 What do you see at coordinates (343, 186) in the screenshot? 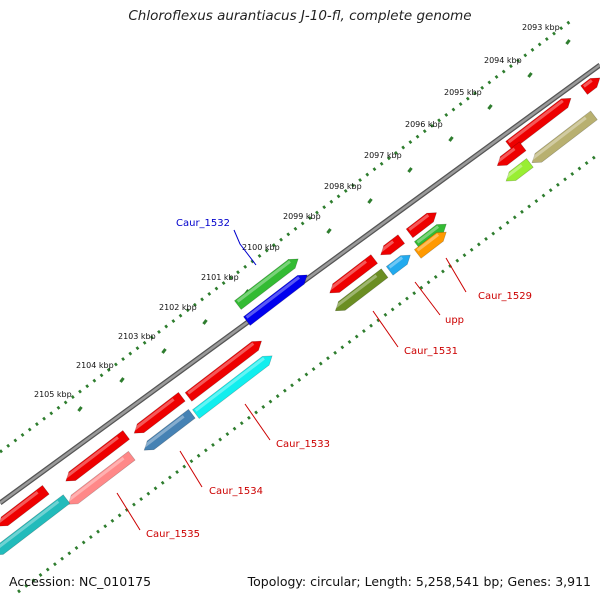
I see `tick-label: 2098 kbp` at bounding box center [343, 186].